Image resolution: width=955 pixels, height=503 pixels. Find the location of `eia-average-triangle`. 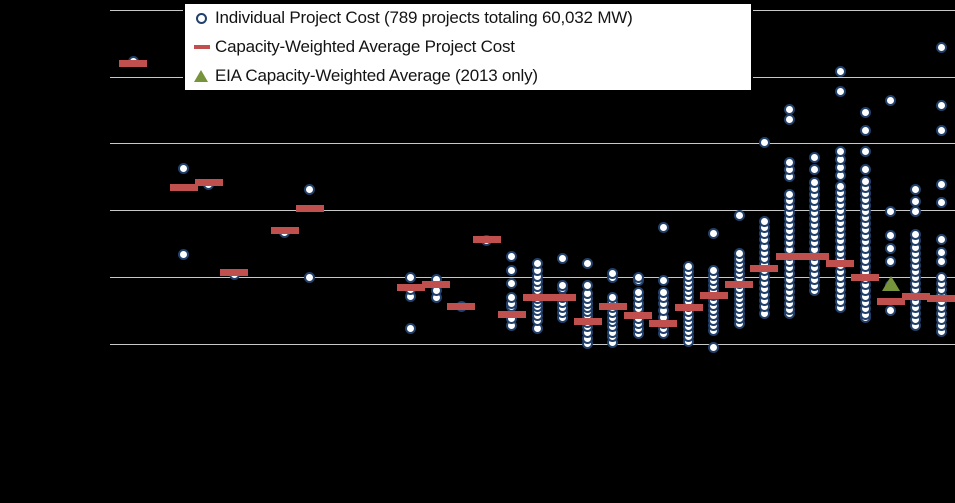

eia-average-triangle is located at coordinates (890, 283).